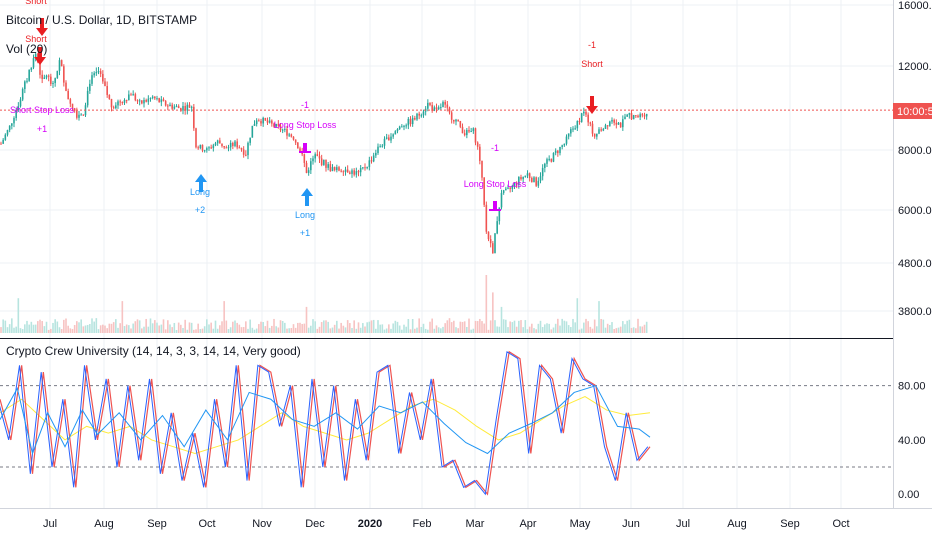 This screenshot has height=550, width=932. Describe the element at coordinates (475, 524) in the screenshot. I see `time-tick-label: Mar` at that location.